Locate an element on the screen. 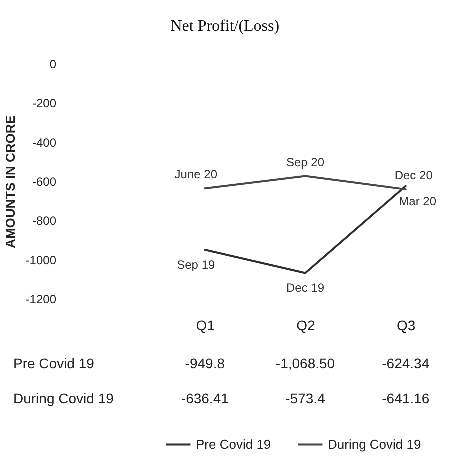 This screenshot has height=462, width=453. data-label: -636.41 is located at coordinates (205, 398).